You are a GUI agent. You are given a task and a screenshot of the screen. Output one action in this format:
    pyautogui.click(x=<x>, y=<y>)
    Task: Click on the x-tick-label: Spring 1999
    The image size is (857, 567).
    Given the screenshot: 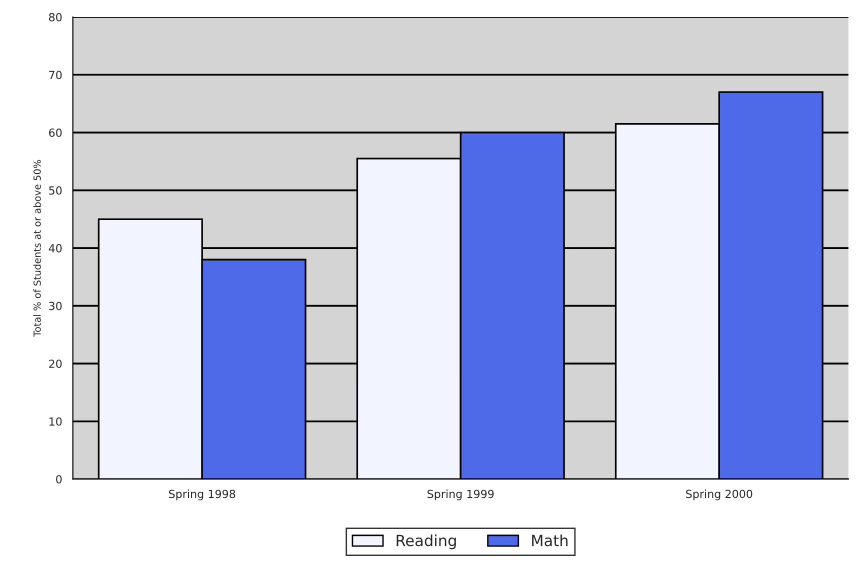 What is the action you would take?
    pyautogui.click(x=461, y=495)
    